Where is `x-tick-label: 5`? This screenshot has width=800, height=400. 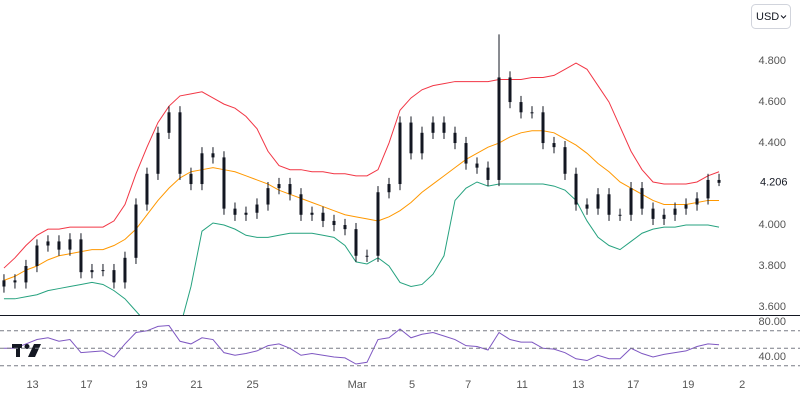 x-tick-label: 5 is located at coordinates (412, 385).